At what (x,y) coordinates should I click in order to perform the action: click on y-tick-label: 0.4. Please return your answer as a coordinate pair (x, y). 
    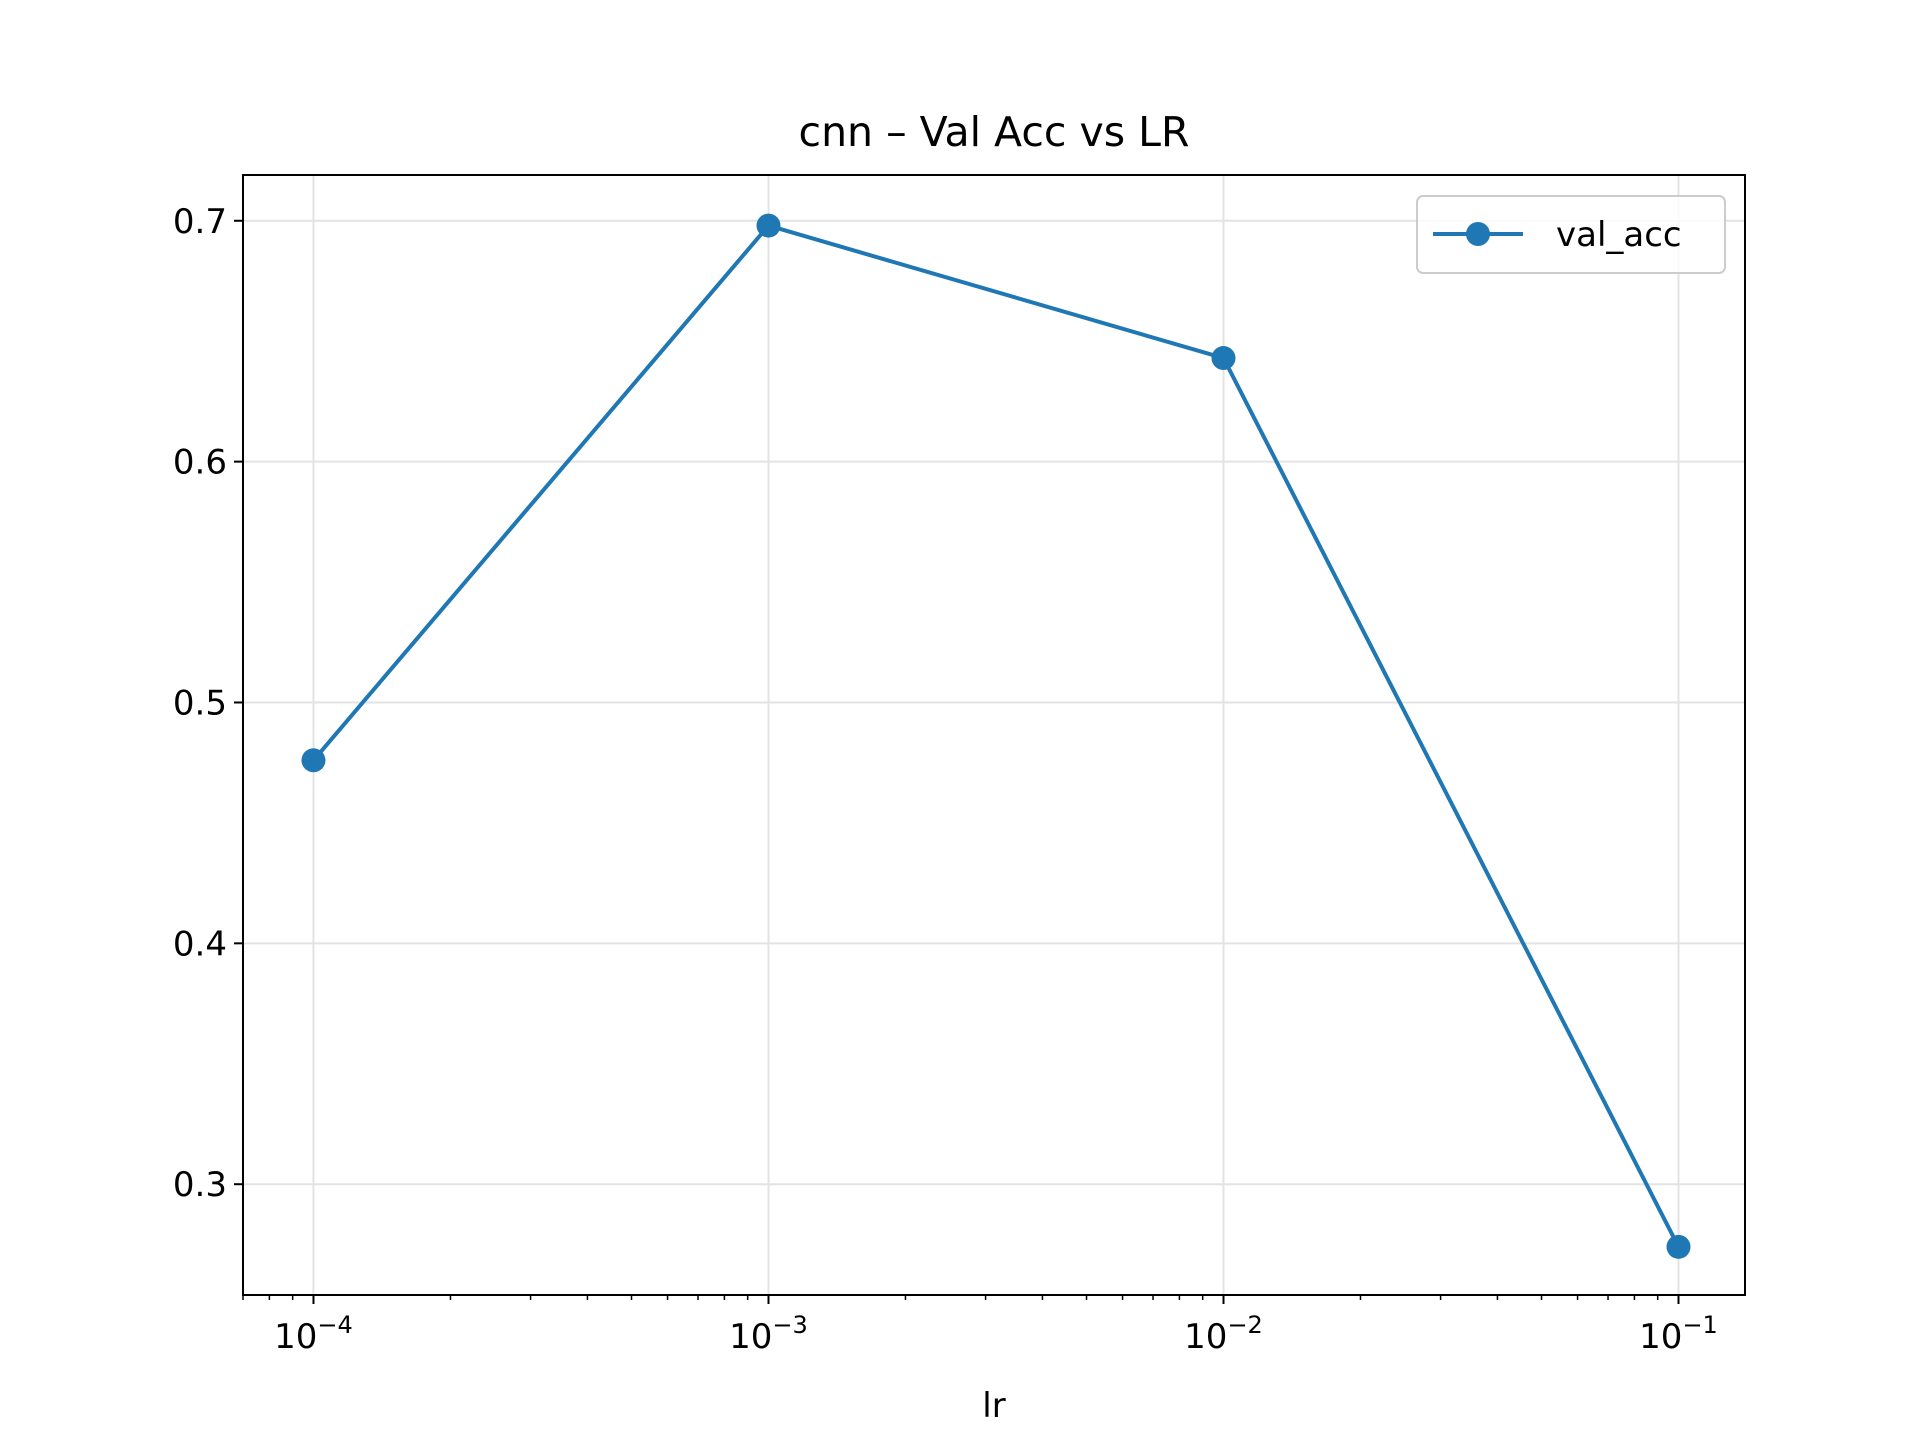
    Looking at the image, I should click on (200, 944).